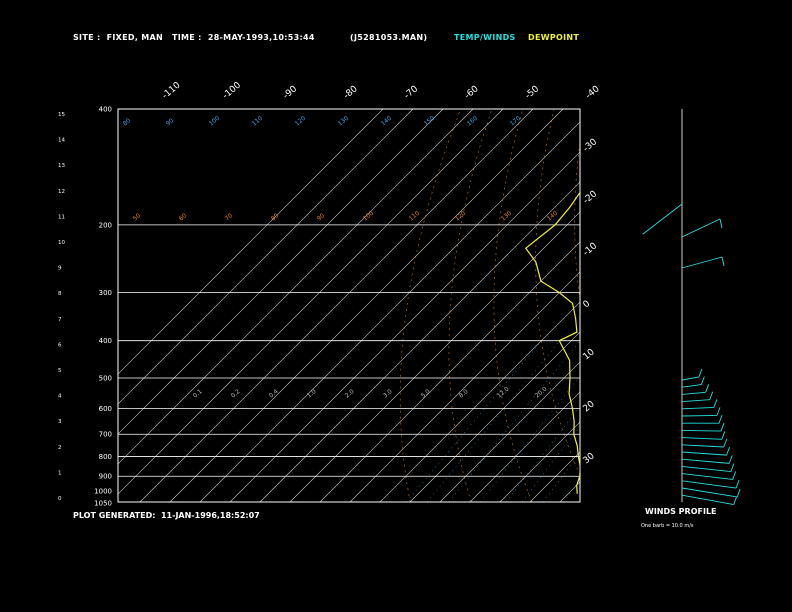  I want to click on height-tick-label: 1, so click(60, 473).